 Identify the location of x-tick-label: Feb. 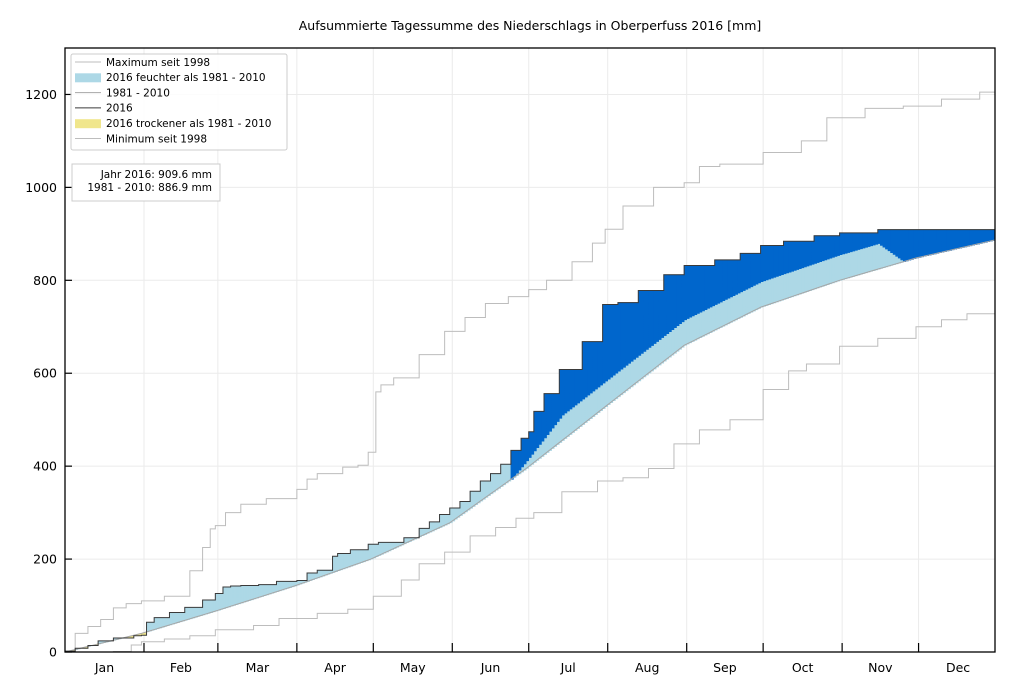
(181, 667).